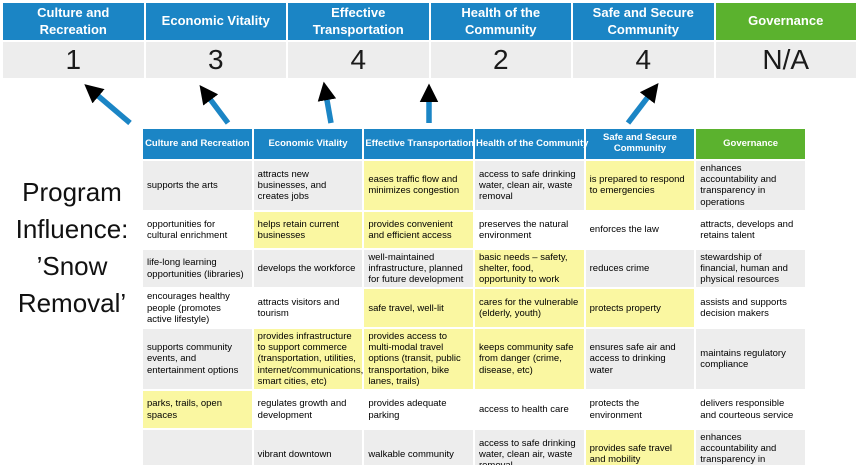 This screenshot has width=859, height=465. I want to click on matrix-header-safe-and-secure-community: Safe and Secure Community, so click(640, 144).